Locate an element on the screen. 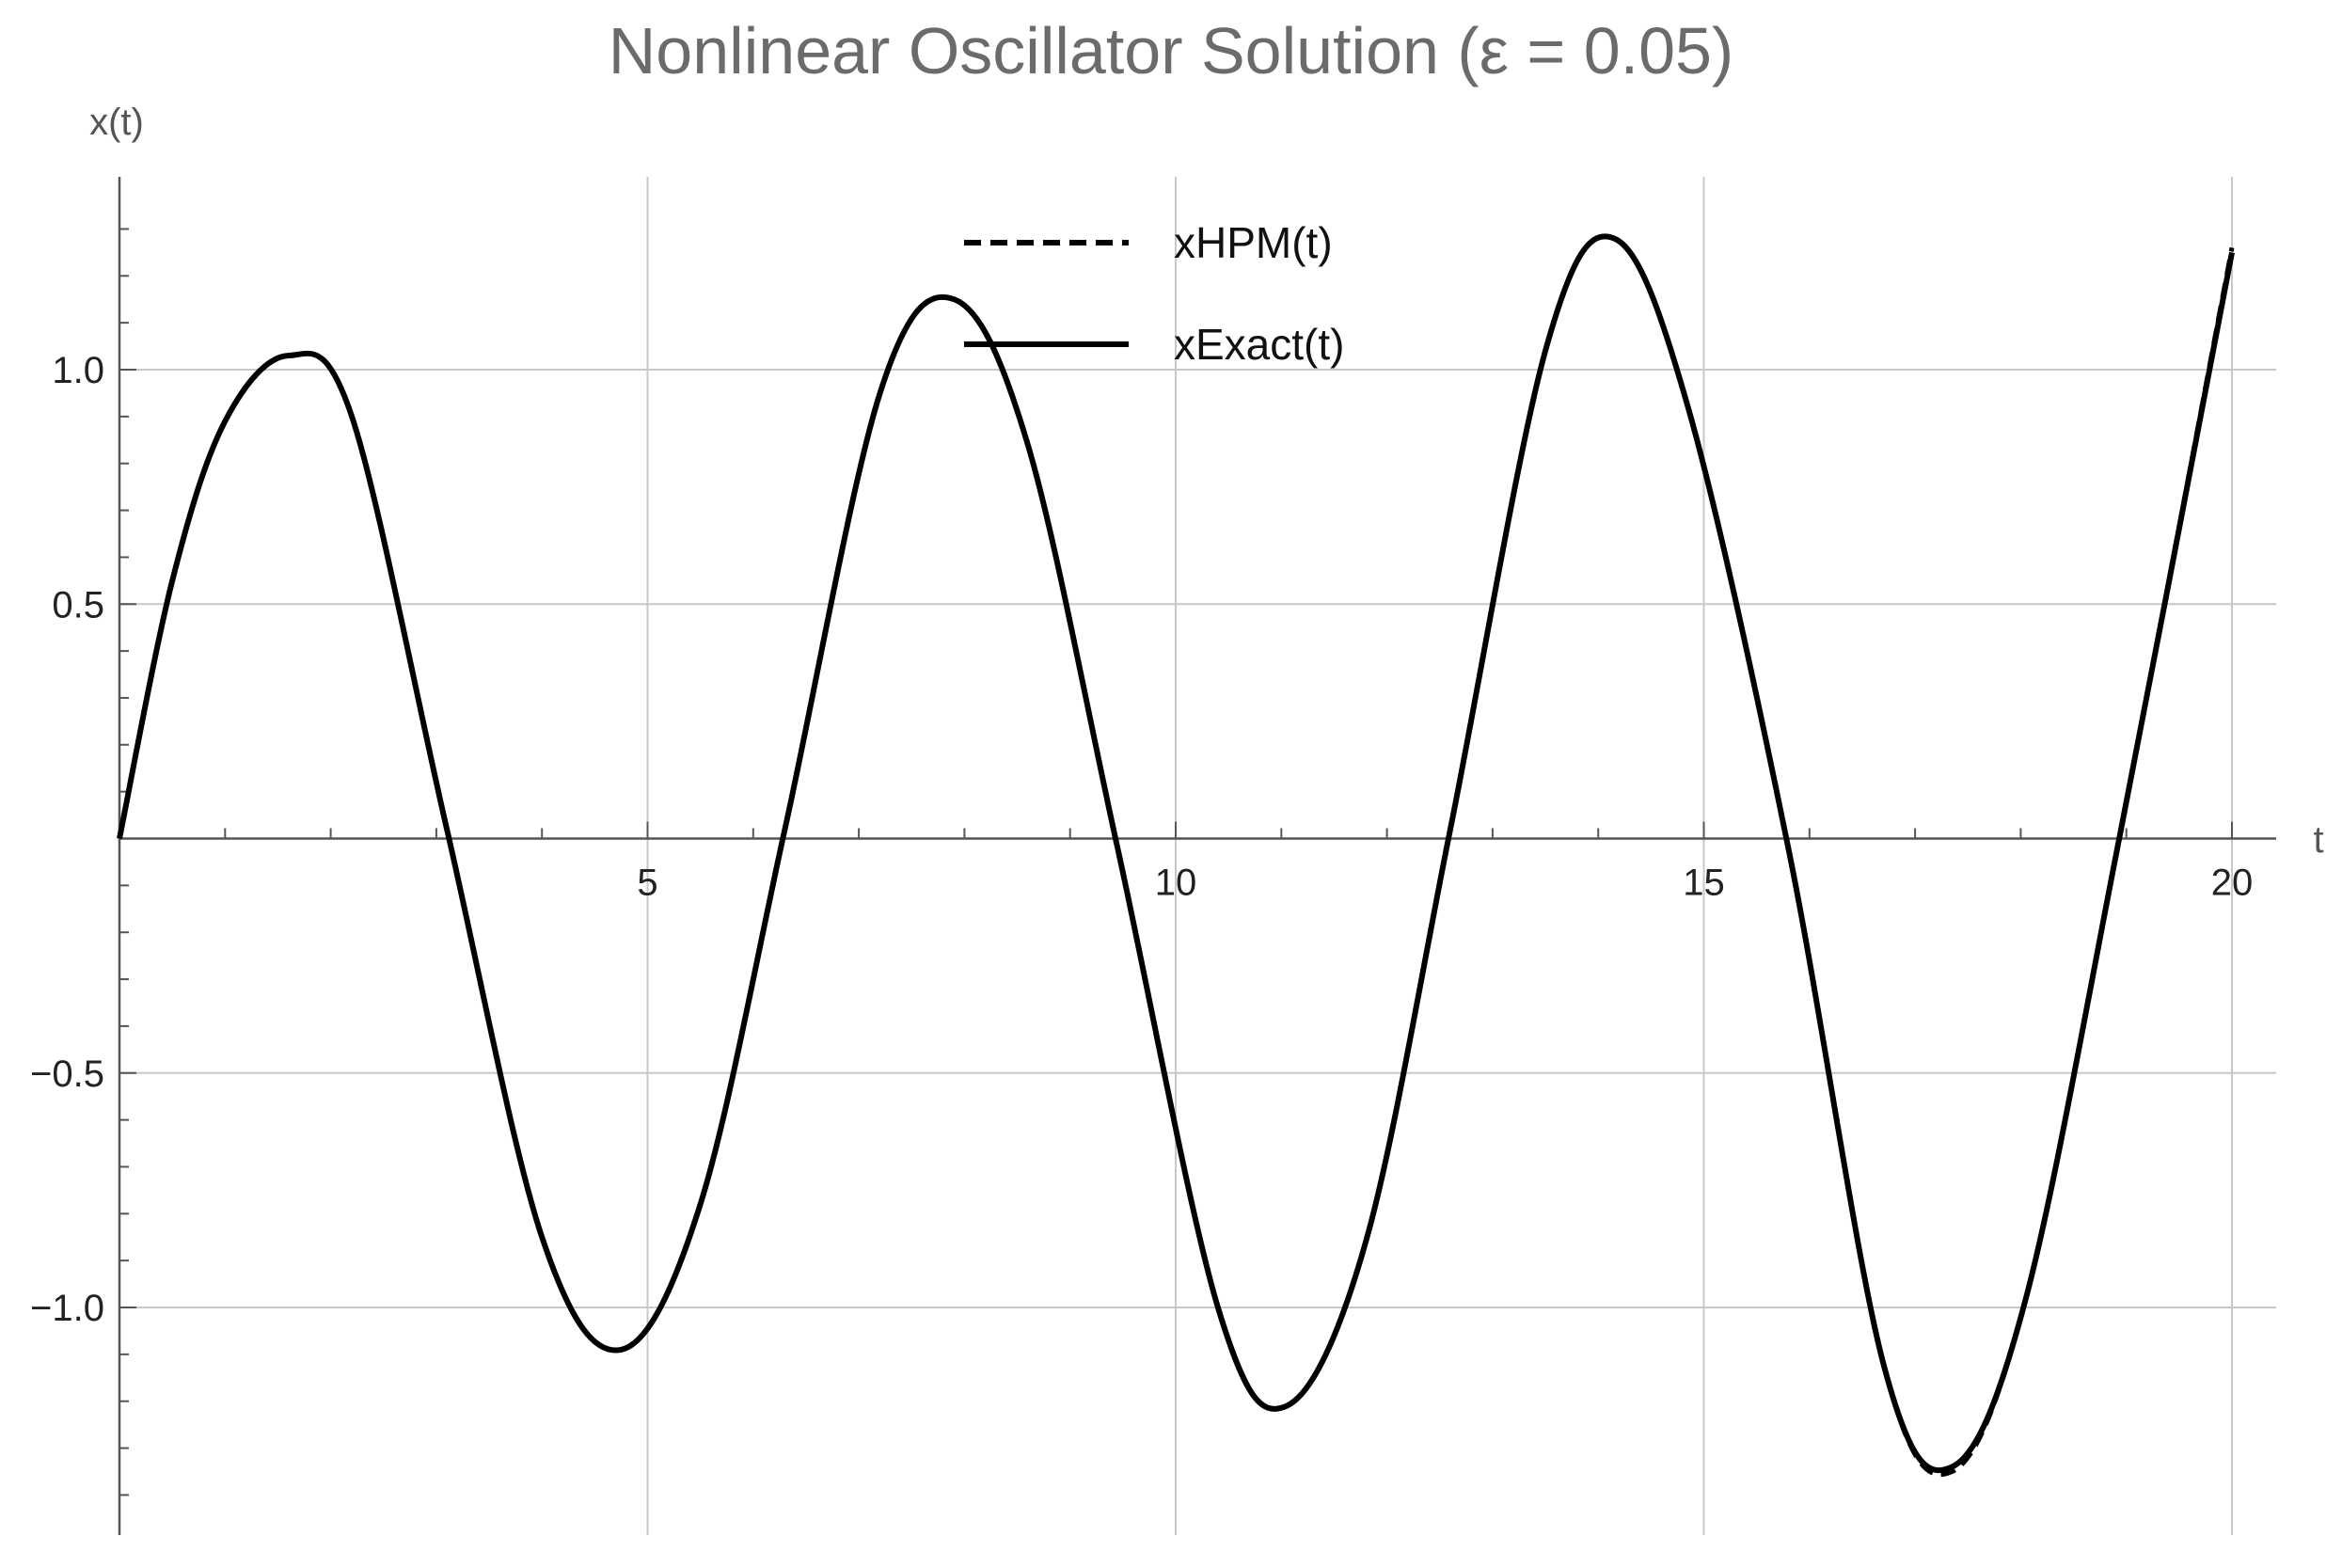 This screenshot has height=1568, width=2342. legend-label: xHPM(t) is located at coordinates (1253, 243).